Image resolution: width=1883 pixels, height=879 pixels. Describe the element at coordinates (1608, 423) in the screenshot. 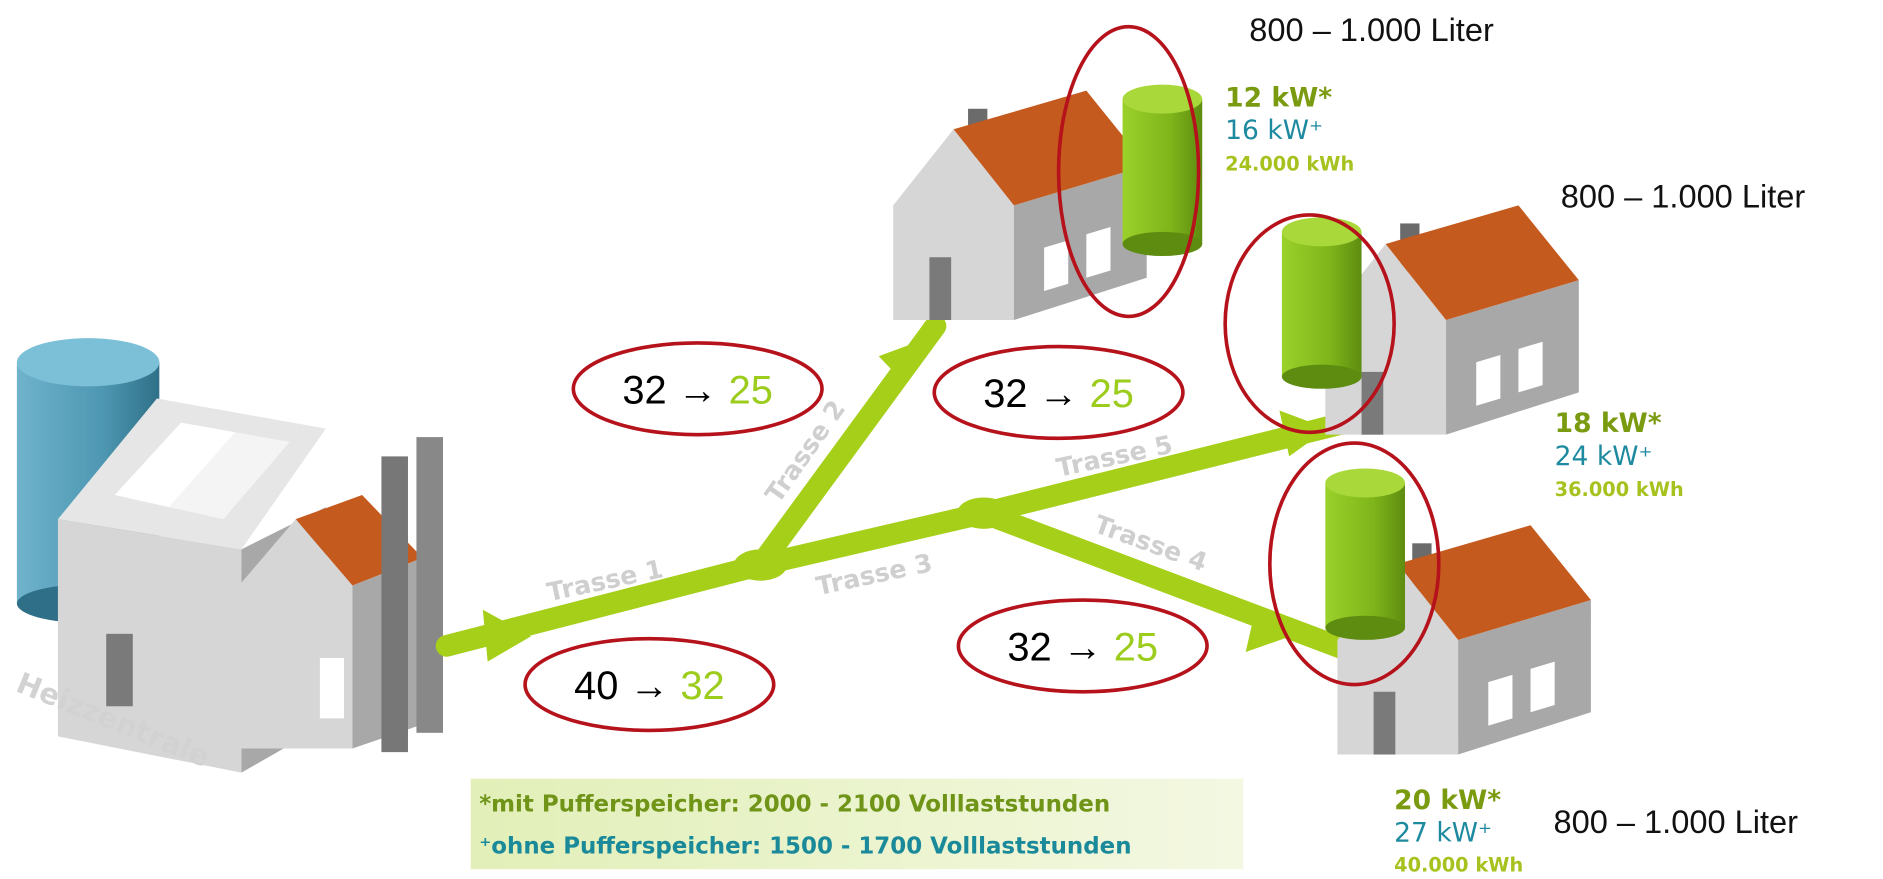

I see `power-with-buffer: 18 kW*` at that location.